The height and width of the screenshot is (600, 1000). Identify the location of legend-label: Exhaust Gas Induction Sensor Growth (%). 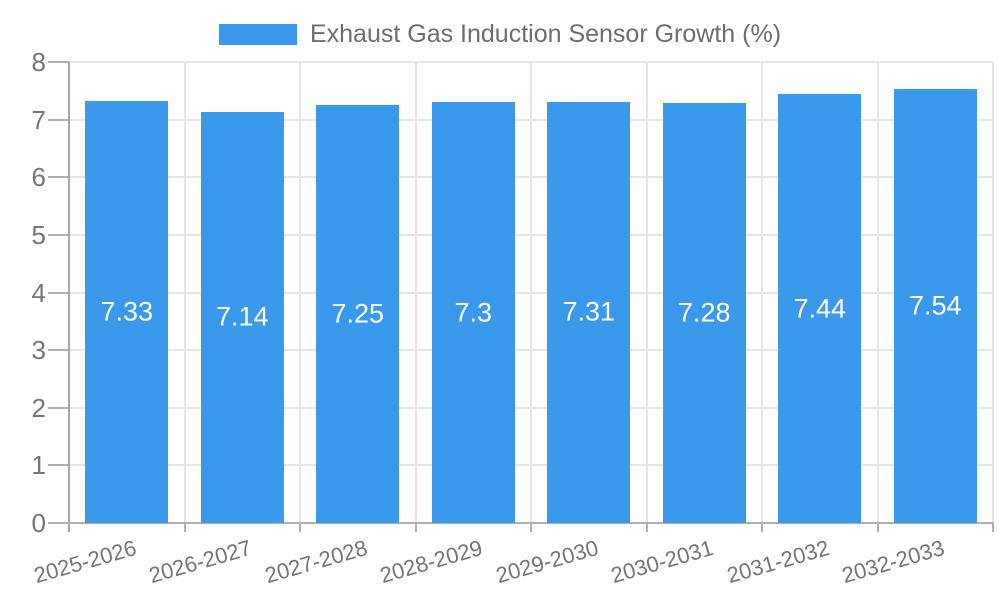
(545, 34).